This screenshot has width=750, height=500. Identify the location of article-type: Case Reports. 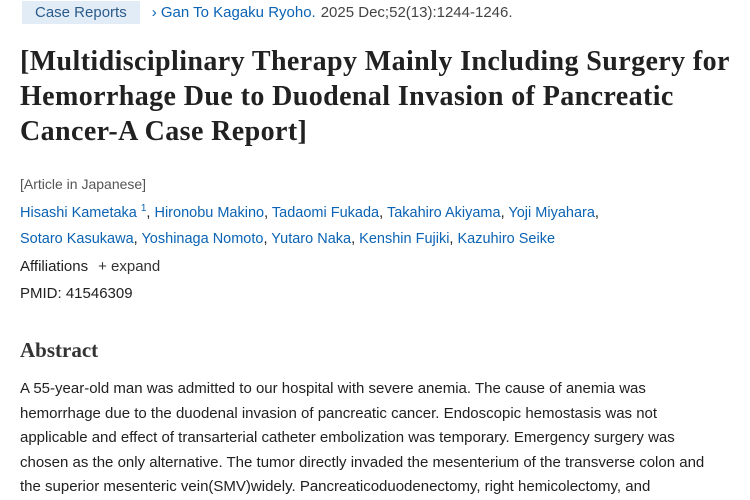
(81, 12).